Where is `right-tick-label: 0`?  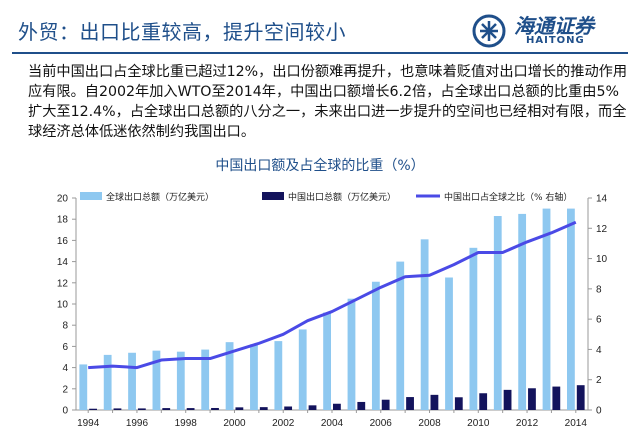
right-tick-label: 0 is located at coordinates (599, 411).